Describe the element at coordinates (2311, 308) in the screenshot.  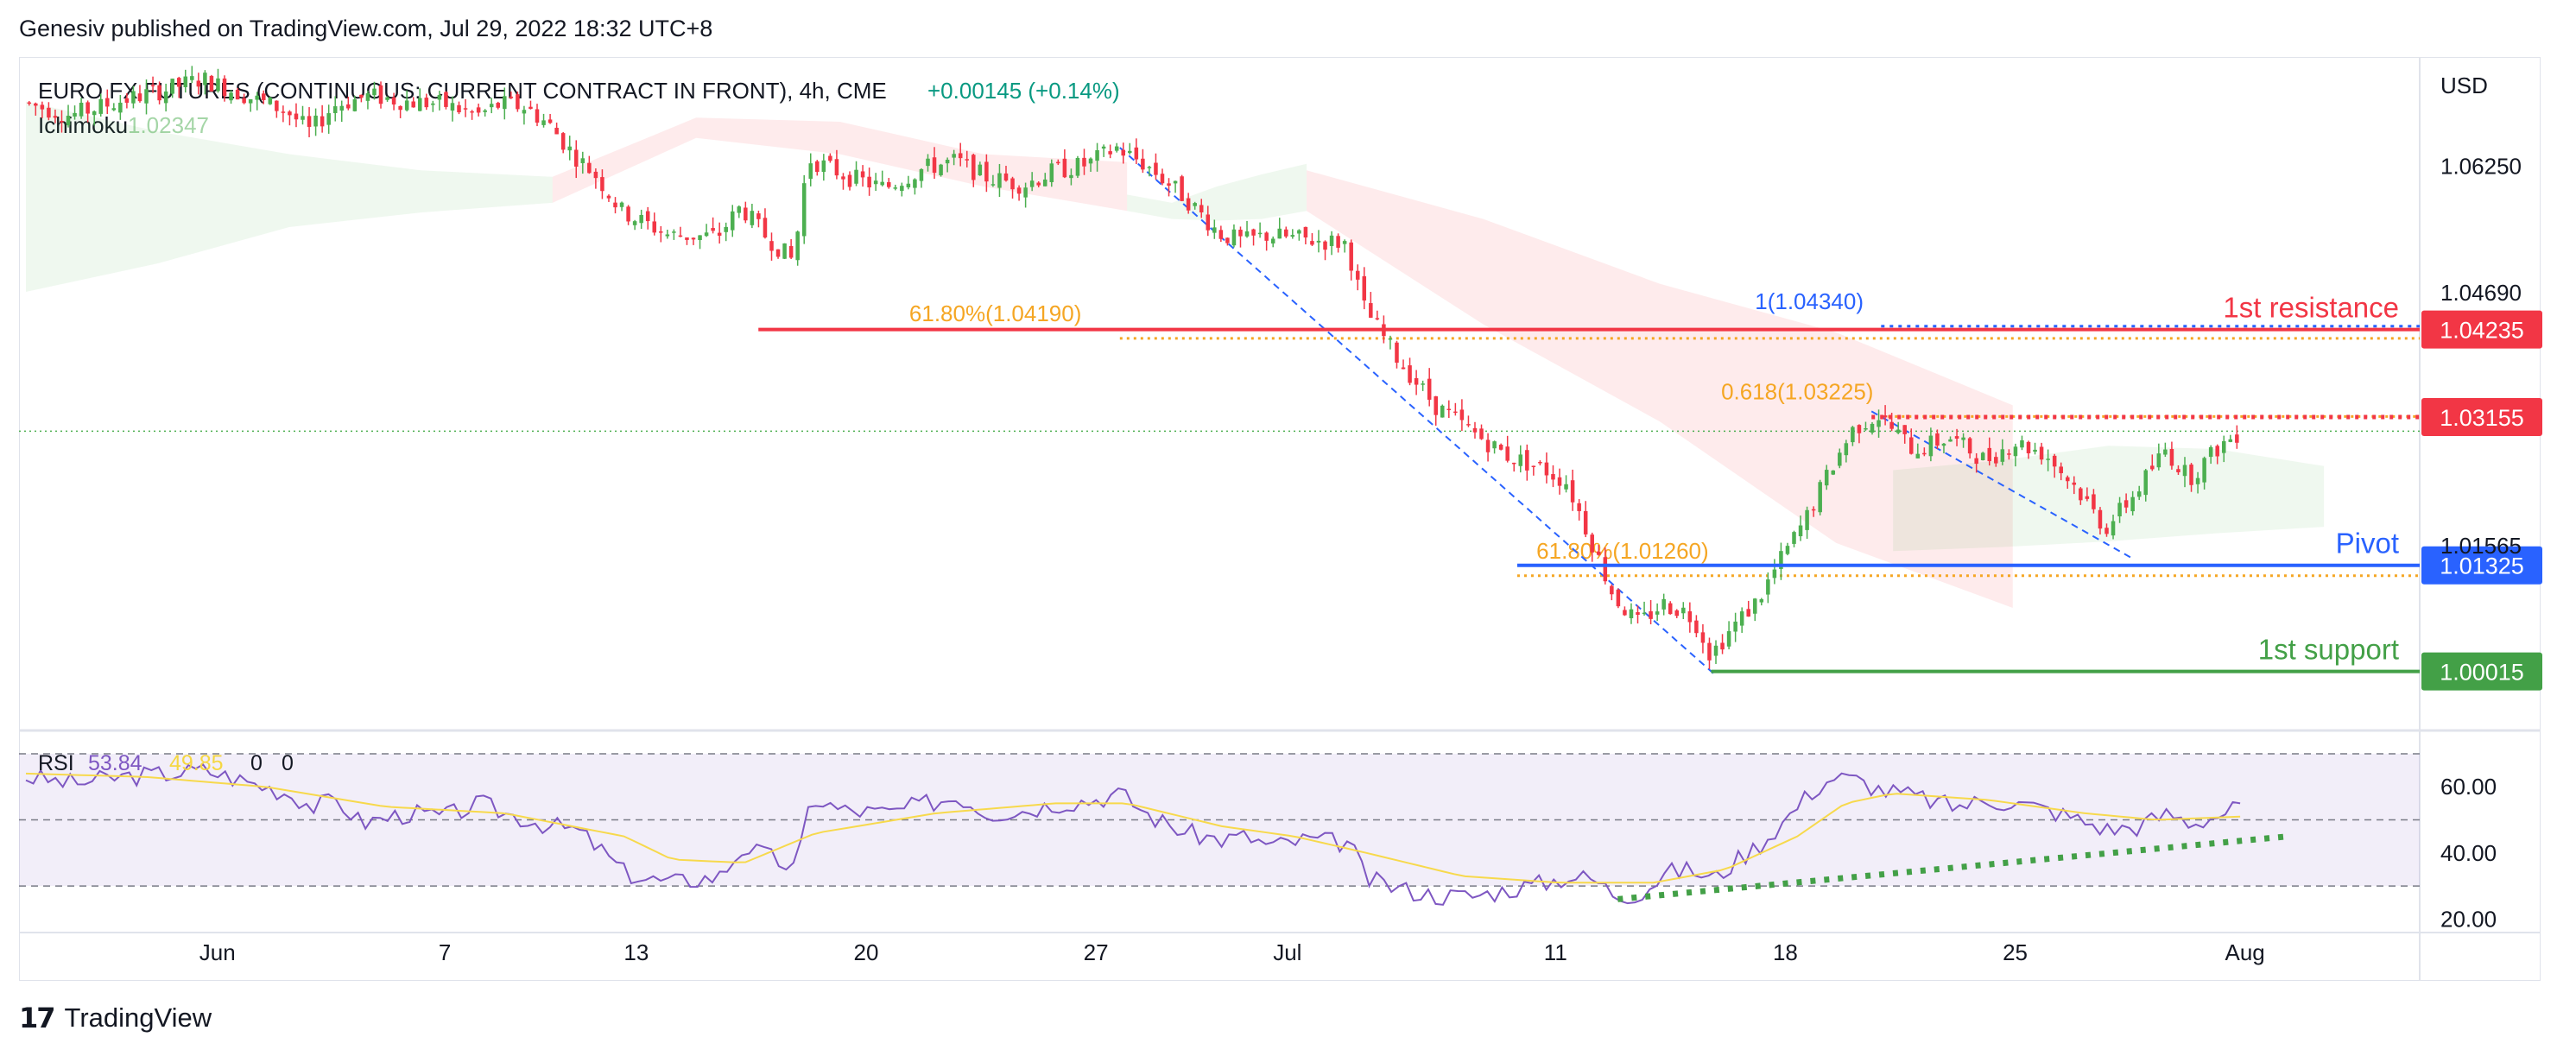
I see `level-name: 1st resistance` at that location.